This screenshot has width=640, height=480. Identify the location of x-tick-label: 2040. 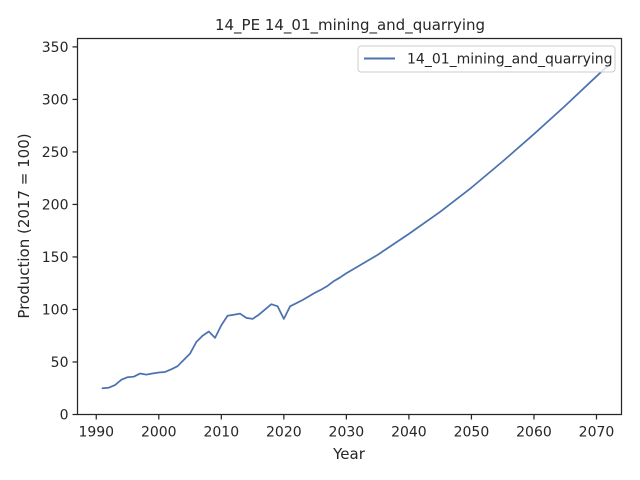
(409, 433).